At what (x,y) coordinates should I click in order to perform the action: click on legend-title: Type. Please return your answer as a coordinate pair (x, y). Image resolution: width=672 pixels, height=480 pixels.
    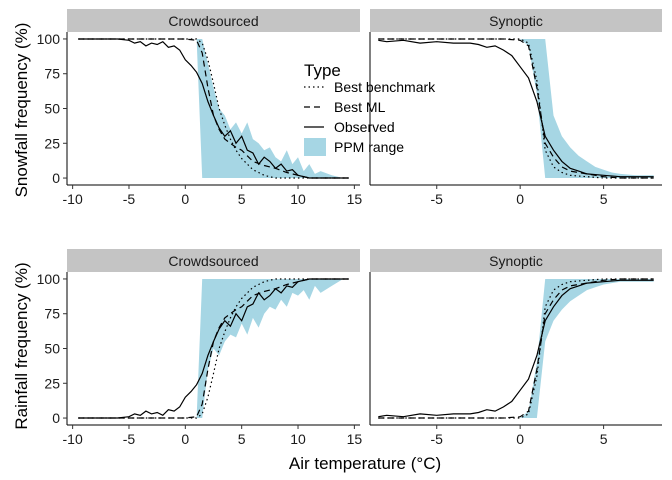
    Looking at the image, I should click on (322, 70).